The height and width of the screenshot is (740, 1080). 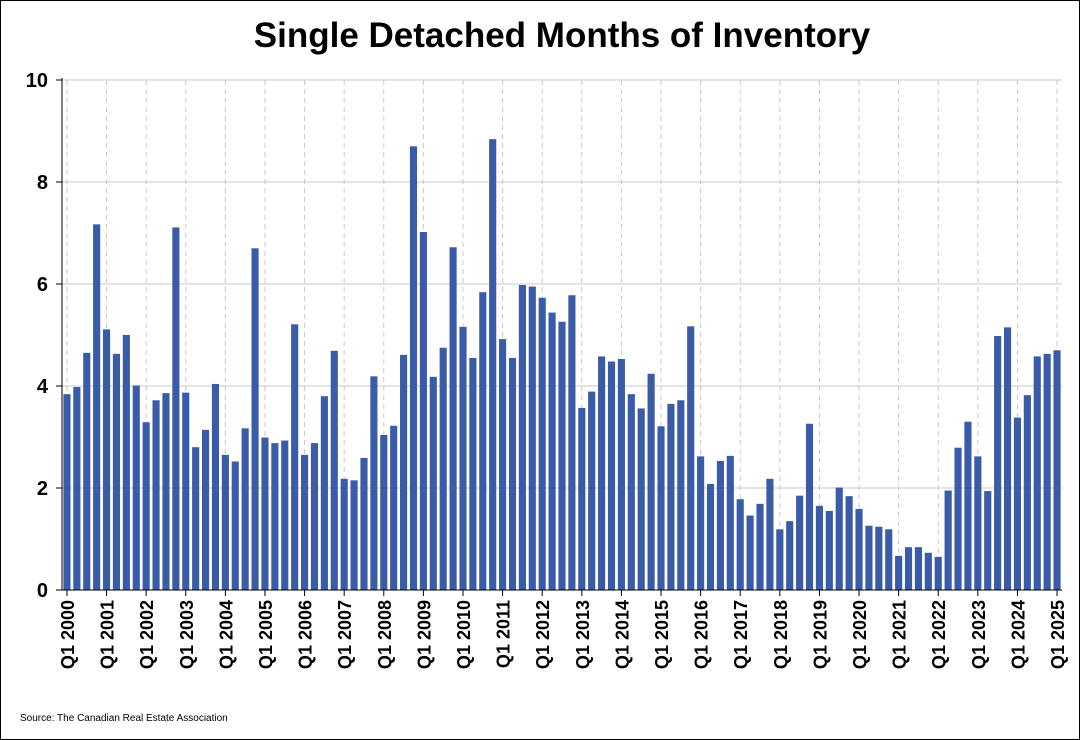 I want to click on x-tick-label: Q1 2017, so click(x=741, y=634).